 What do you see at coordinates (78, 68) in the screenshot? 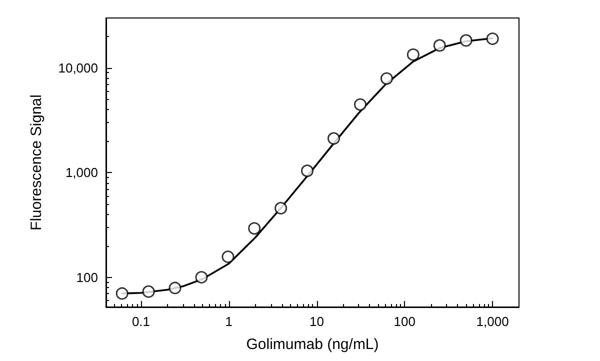
I see `y-tick-label: 10,000` at bounding box center [78, 68].